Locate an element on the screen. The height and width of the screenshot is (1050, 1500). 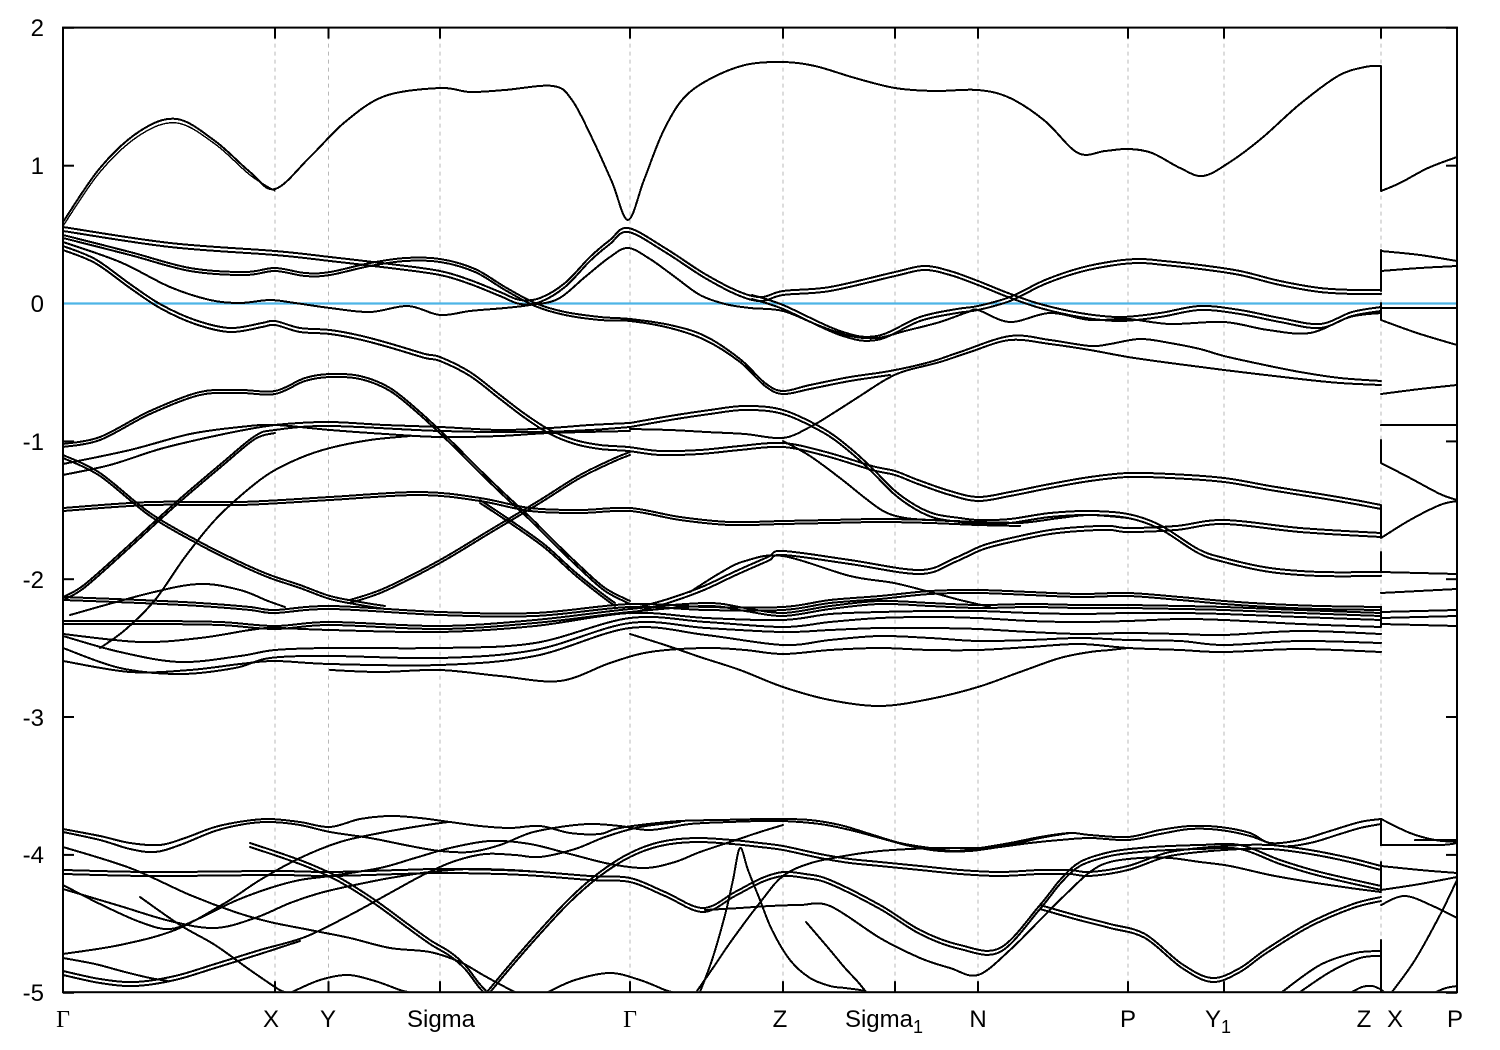
svg-text: N is located at coordinates (977, 1019).